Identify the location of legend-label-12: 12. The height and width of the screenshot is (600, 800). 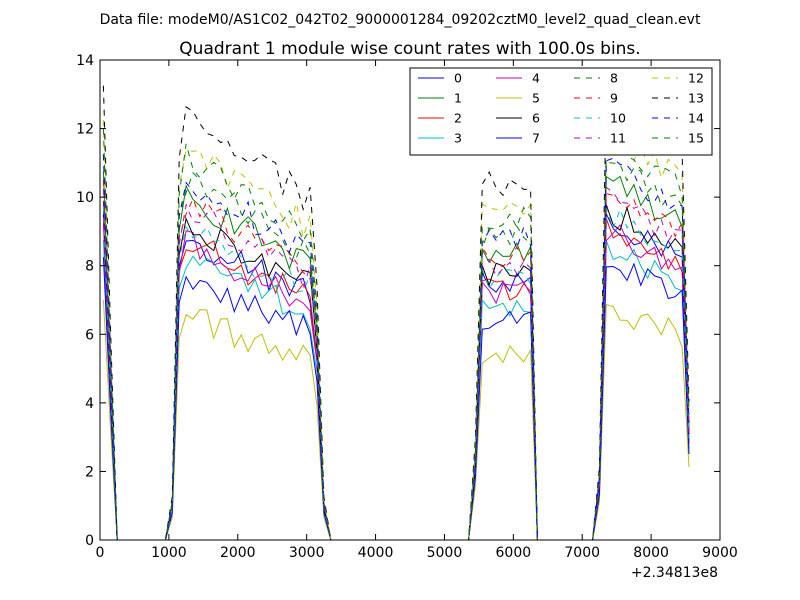
(696, 78).